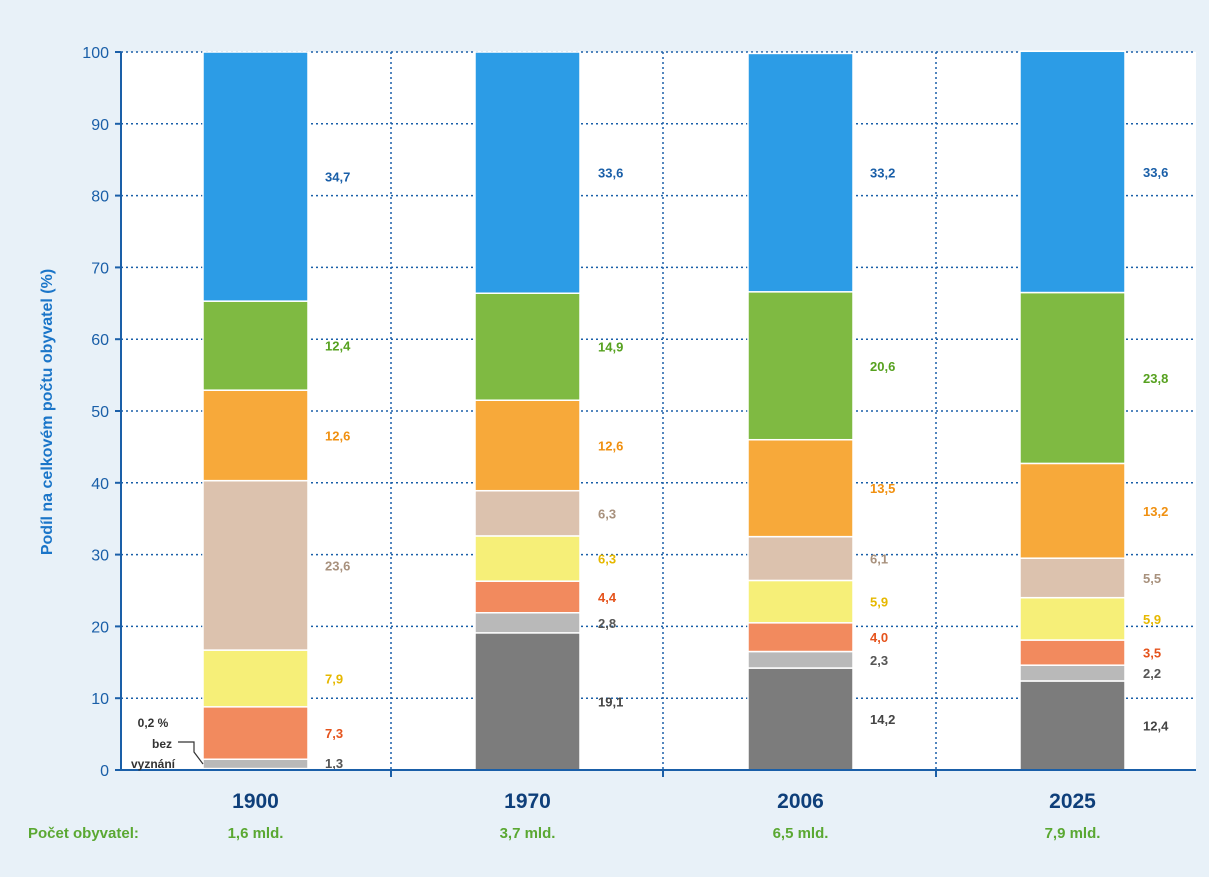 This screenshot has width=1209, height=877. What do you see at coordinates (100, 125) in the screenshot?
I see `y-tick-label-90: 90` at bounding box center [100, 125].